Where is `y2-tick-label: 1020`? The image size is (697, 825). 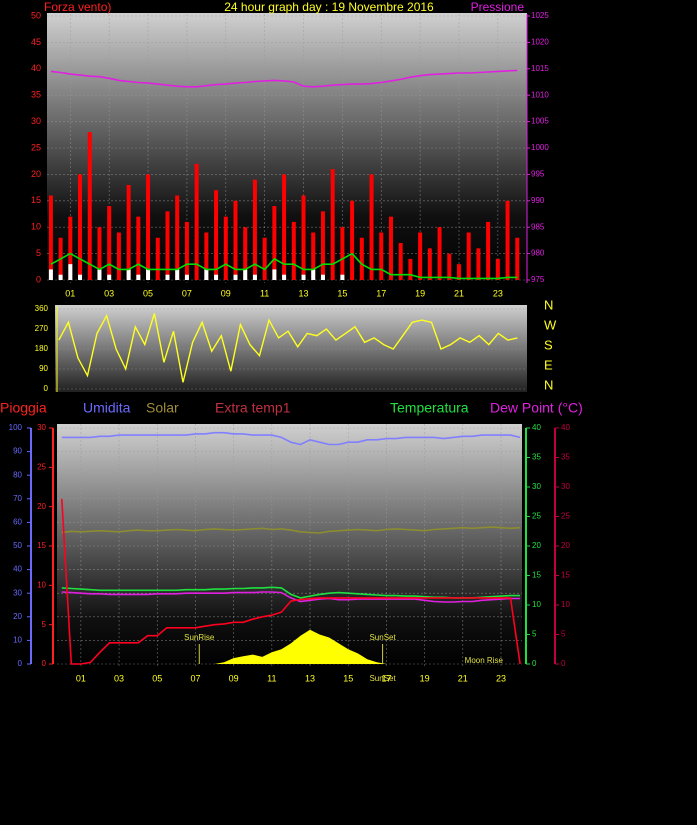 y2-tick-label: 1020 is located at coordinates (540, 42).